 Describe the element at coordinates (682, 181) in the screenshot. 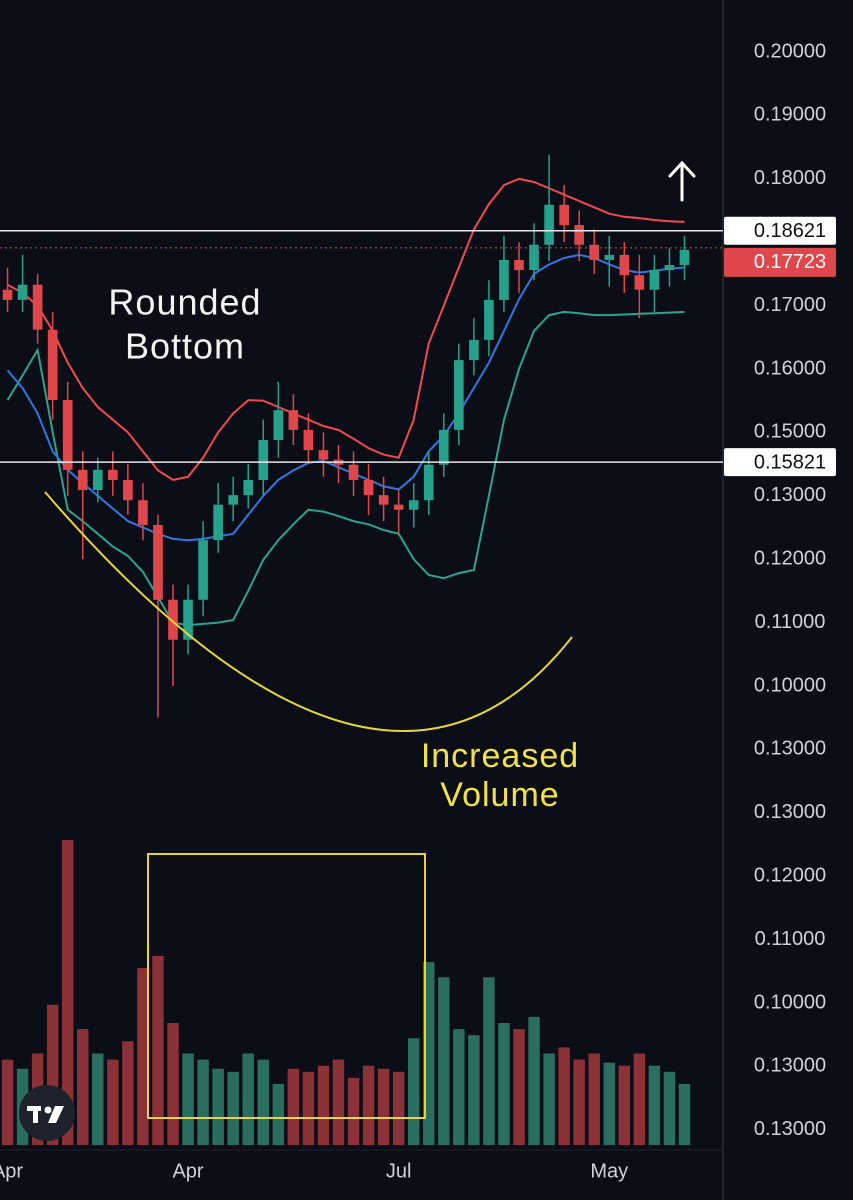

I see `up-arrow` at that location.